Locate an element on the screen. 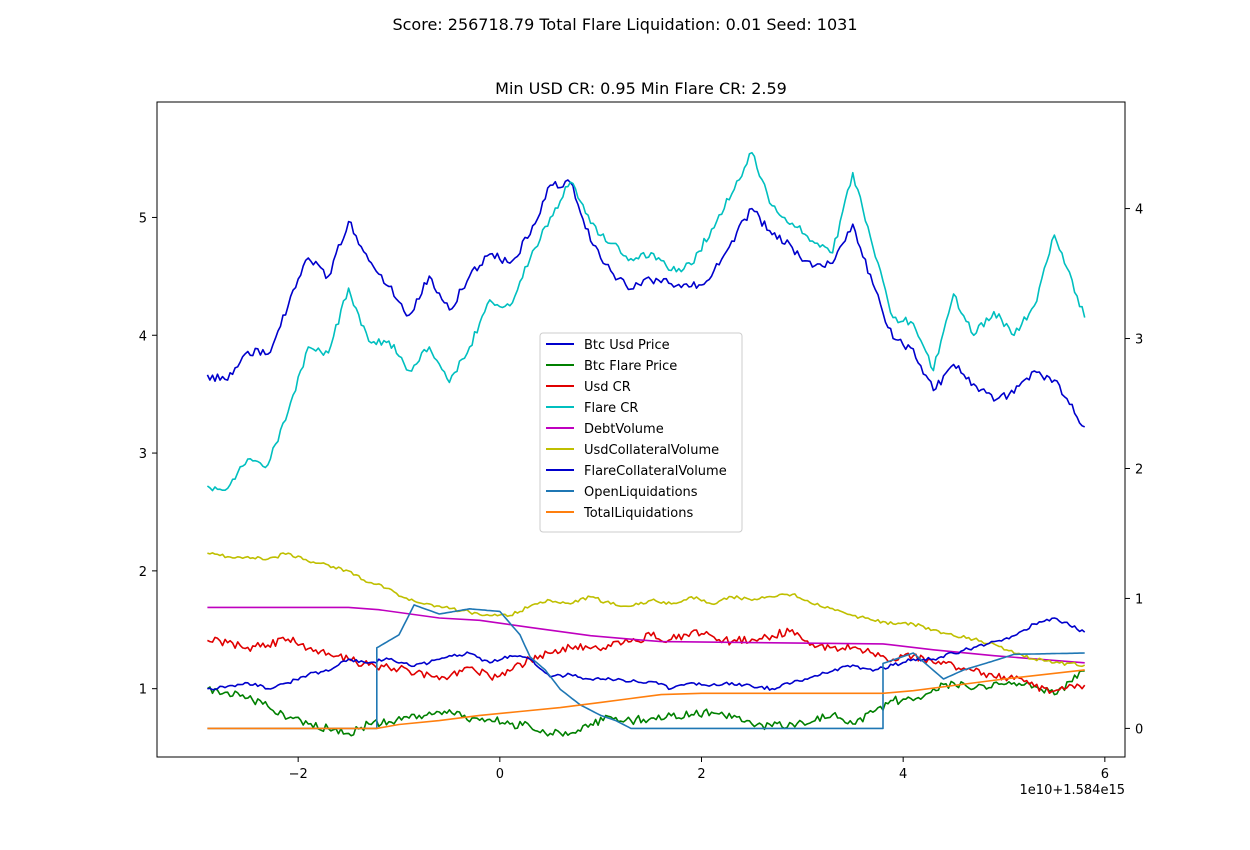 Image resolution: width=1250 pixels, height=850 pixels. legend-label-btc-usd-price: Btc Usd Price is located at coordinates (627, 345).